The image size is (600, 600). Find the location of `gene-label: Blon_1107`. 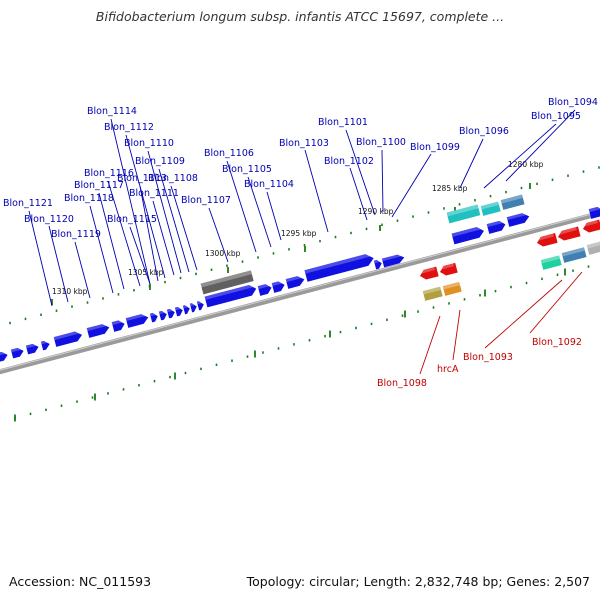

gene-label: Blon_1107 is located at coordinates (206, 200).